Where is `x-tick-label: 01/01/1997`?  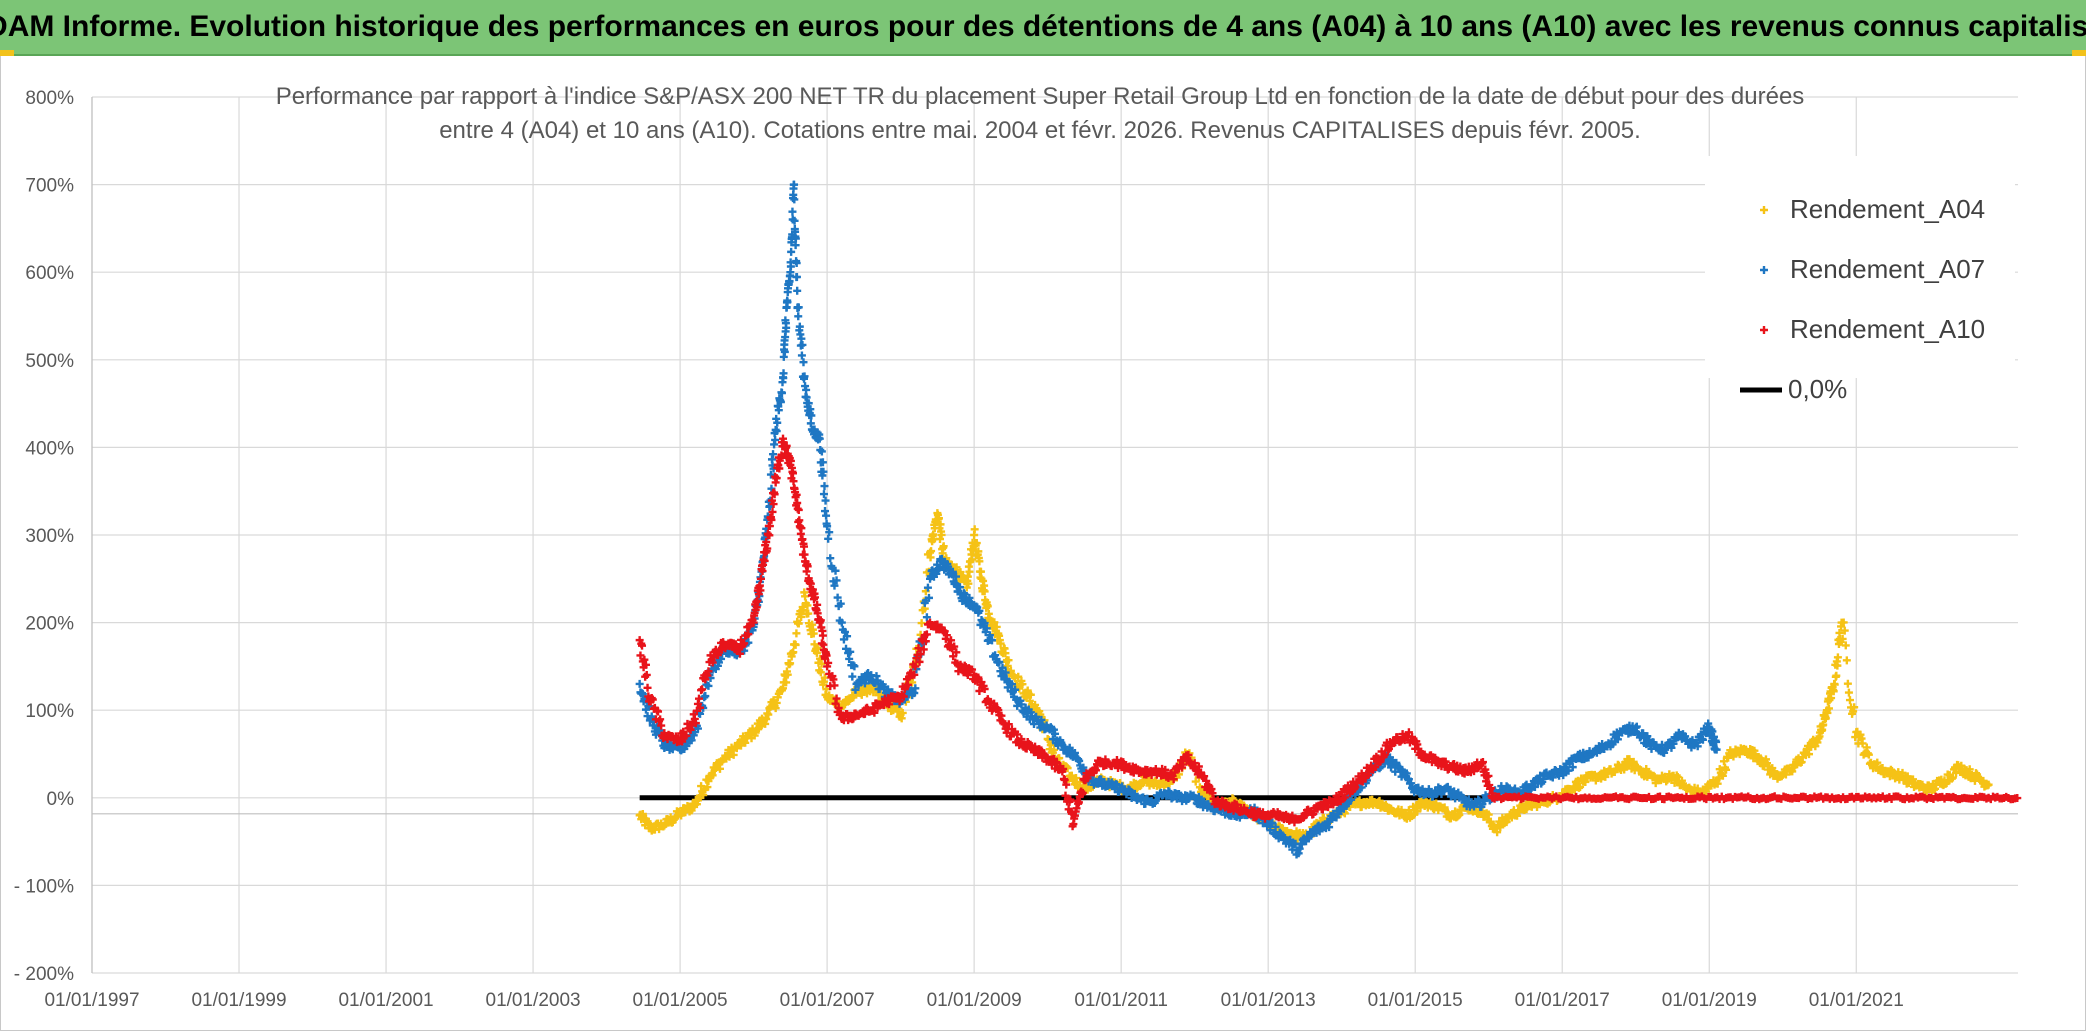
x-tick-label: 01/01/1997 is located at coordinates (91, 1000).